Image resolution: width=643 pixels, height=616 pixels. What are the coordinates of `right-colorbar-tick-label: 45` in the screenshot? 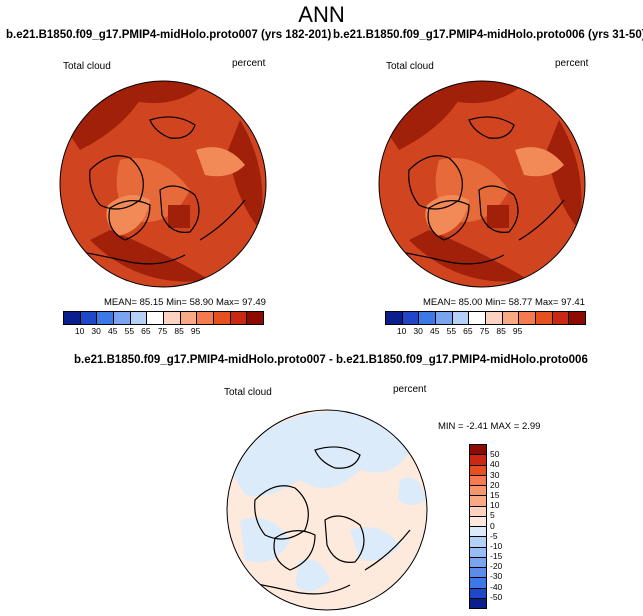 It's located at (435, 331).